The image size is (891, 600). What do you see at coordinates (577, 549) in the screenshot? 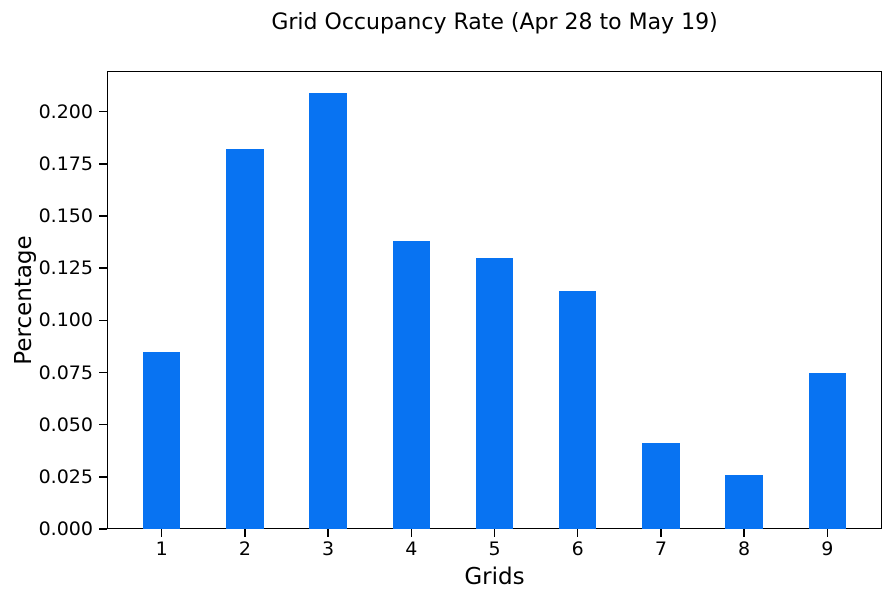
I see `x-tick-label: 6` at bounding box center [577, 549].